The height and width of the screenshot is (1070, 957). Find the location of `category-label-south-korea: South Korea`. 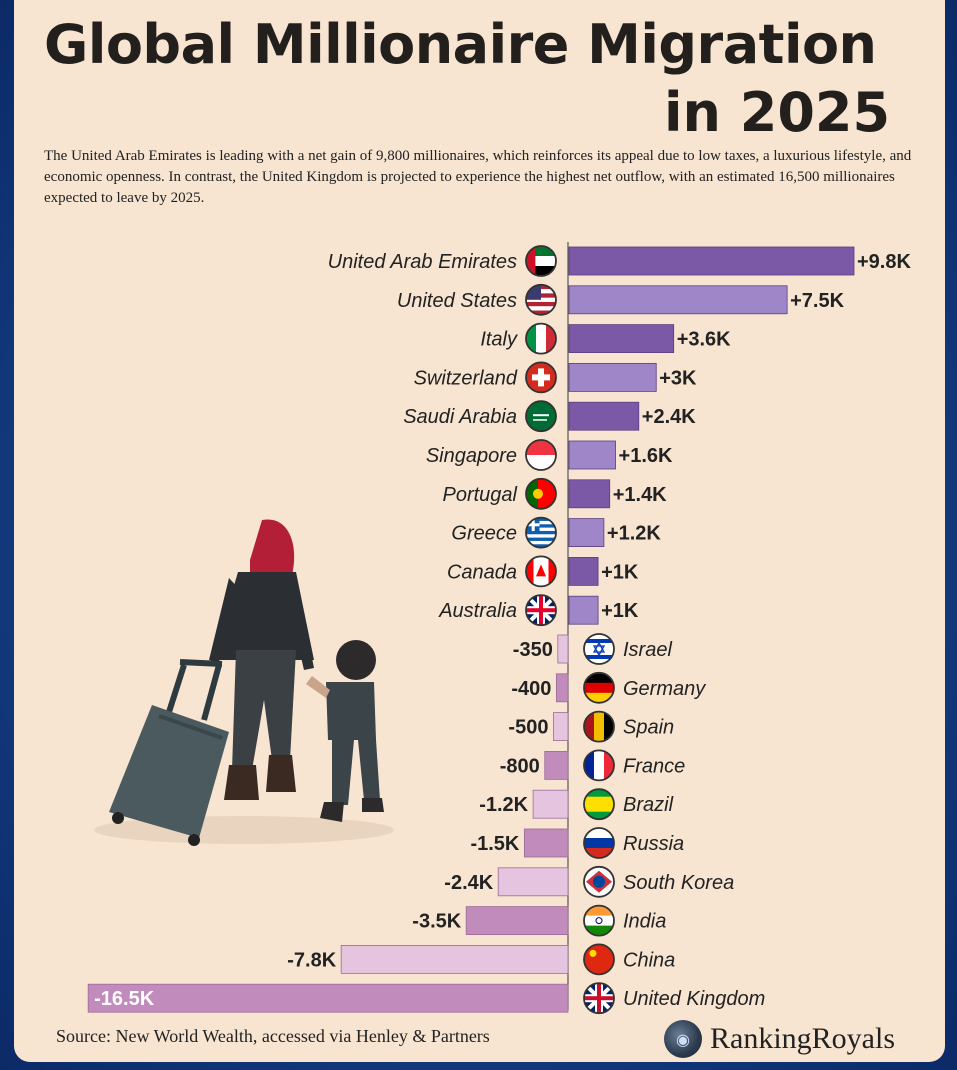

category-label-south-korea: South Korea is located at coordinates (678, 883).